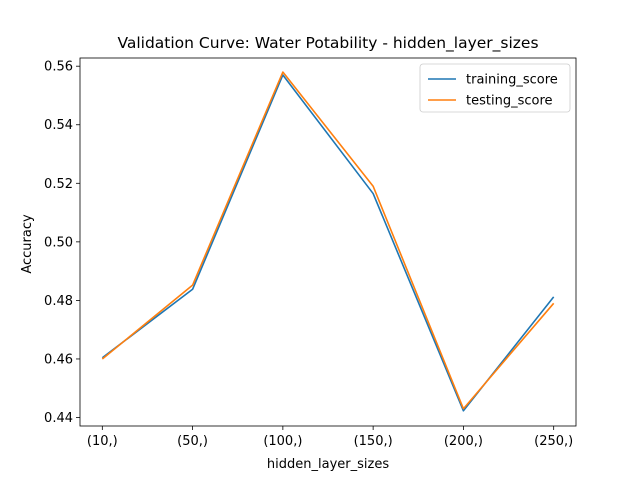 This screenshot has width=640, height=480. I want to click on y-axis: 0.44 0.46 0.48 0.50 0.52 0.54 0.56, so click(62, 243).